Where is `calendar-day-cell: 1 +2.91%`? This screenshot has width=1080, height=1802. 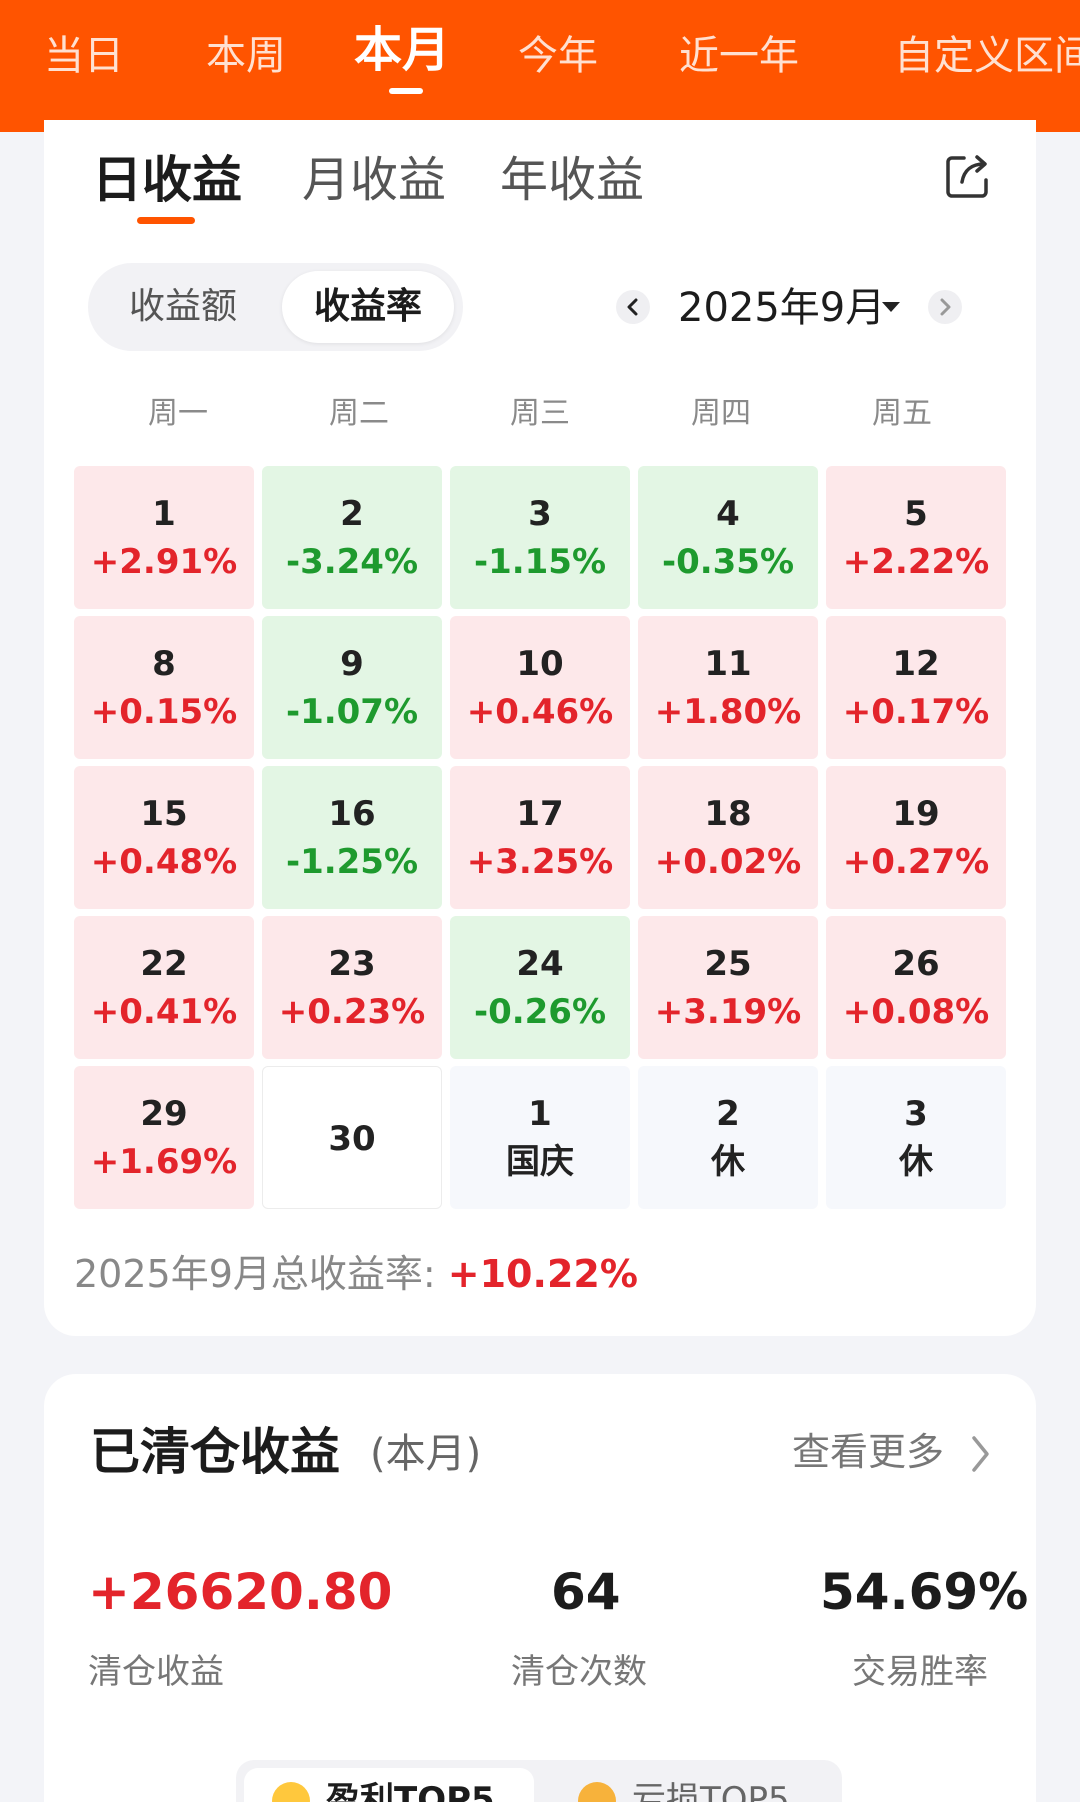
calendar-day-cell: 1 +2.91% is located at coordinates (164, 537).